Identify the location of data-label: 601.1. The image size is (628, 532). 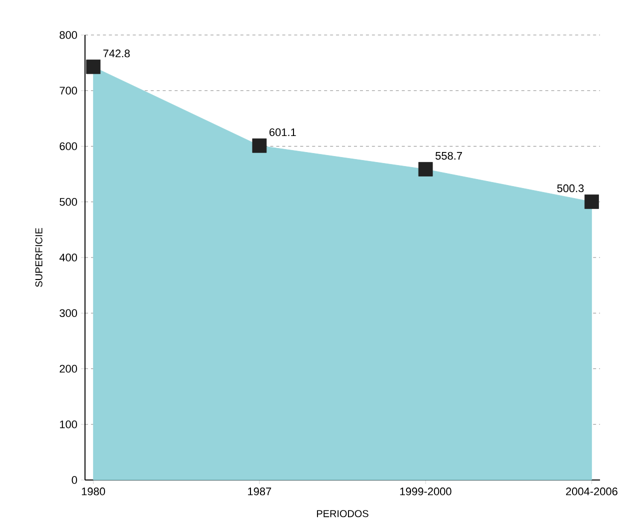
(283, 132).